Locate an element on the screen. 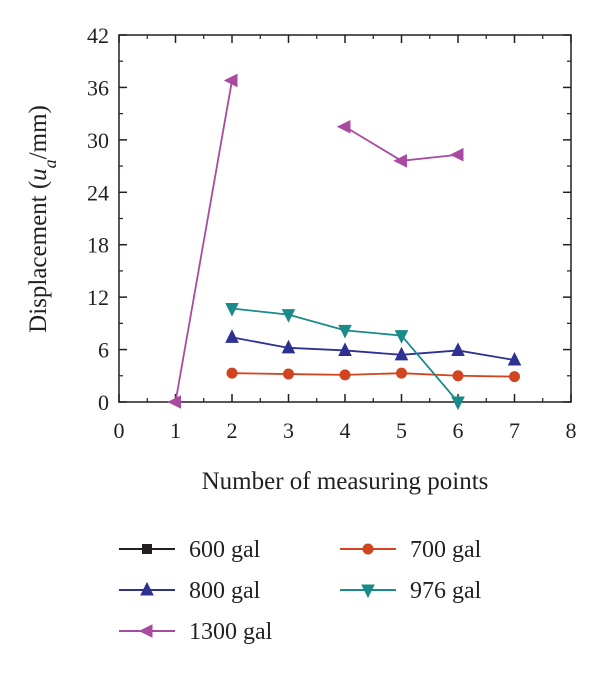  y-axis-title-variable: u is located at coordinates (38, 174).